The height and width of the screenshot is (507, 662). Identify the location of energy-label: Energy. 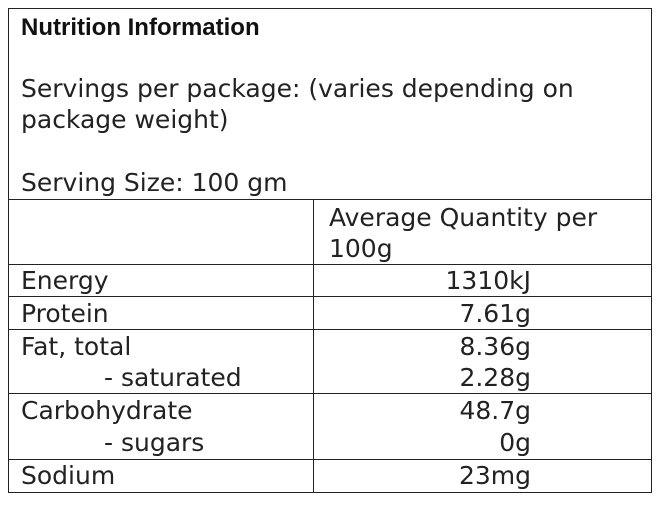
(65, 280).